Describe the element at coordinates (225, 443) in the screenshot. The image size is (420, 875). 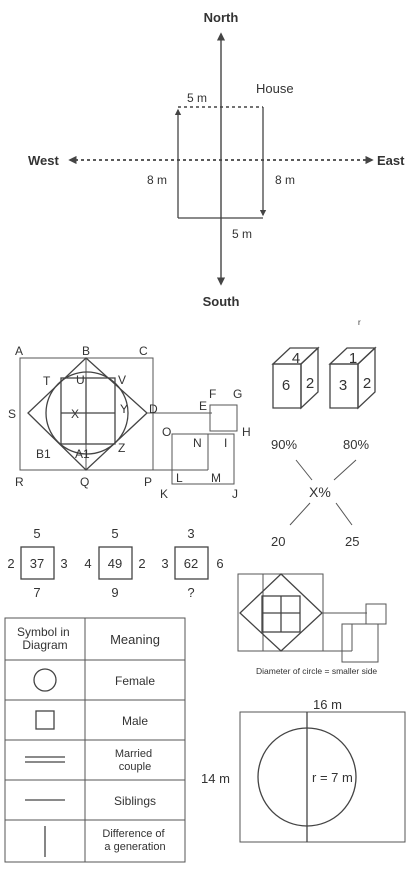
I see `svg-text: I` at that location.